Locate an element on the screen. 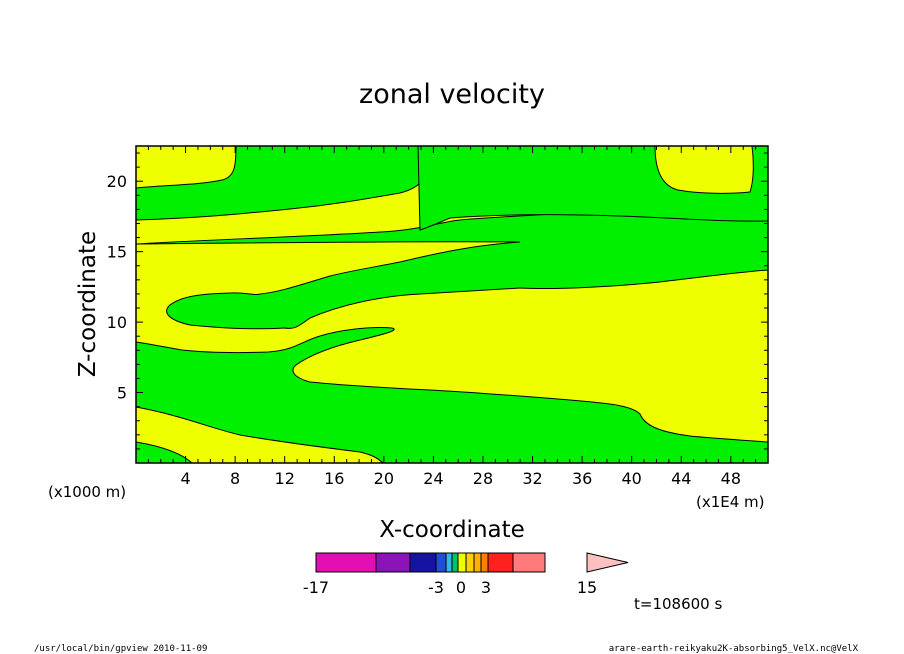 This screenshot has height=654, width=904. green-region-band-low is located at coordinates (452, 395).